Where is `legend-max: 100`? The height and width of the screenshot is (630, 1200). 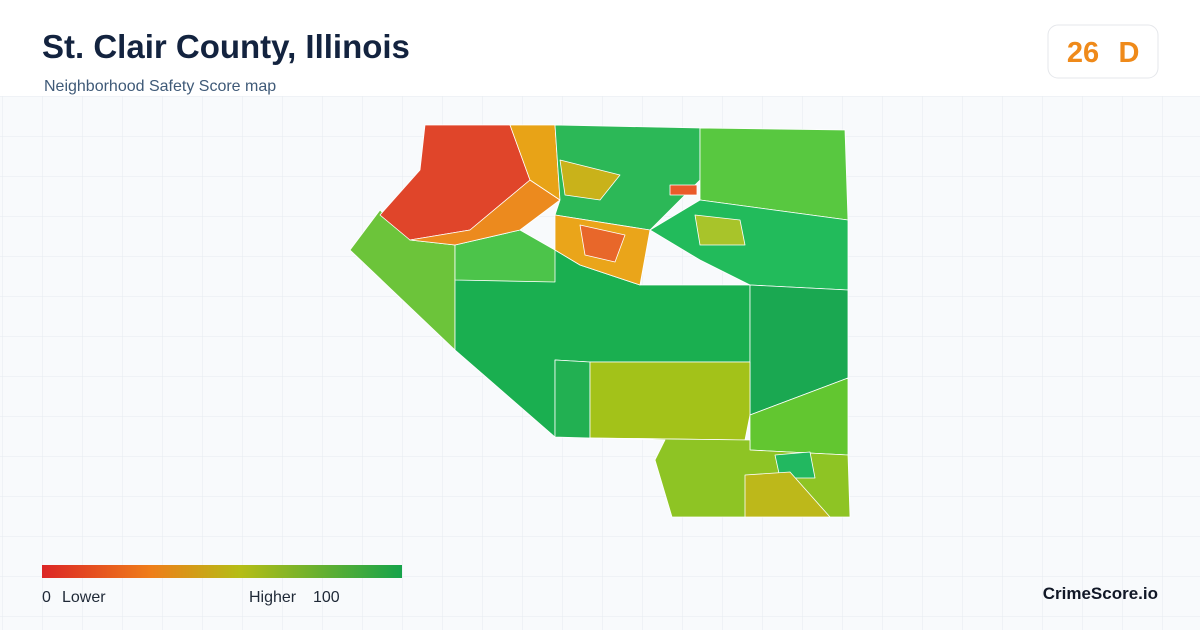
legend-max: 100 is located at coordinates (326, 597).